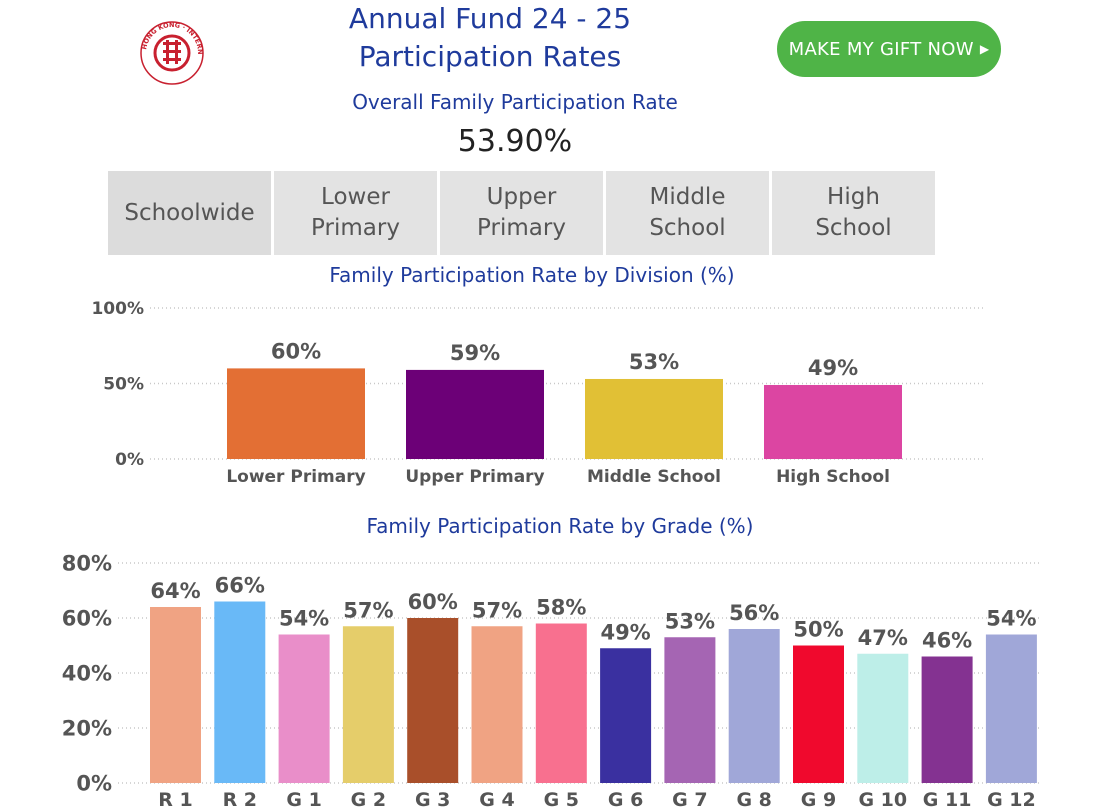 The width and height of the screenshot is (1108, 808). Describe the element at coordinates (625, 798) in the screenshot. I see `x-tick-label: G 6` at that location.